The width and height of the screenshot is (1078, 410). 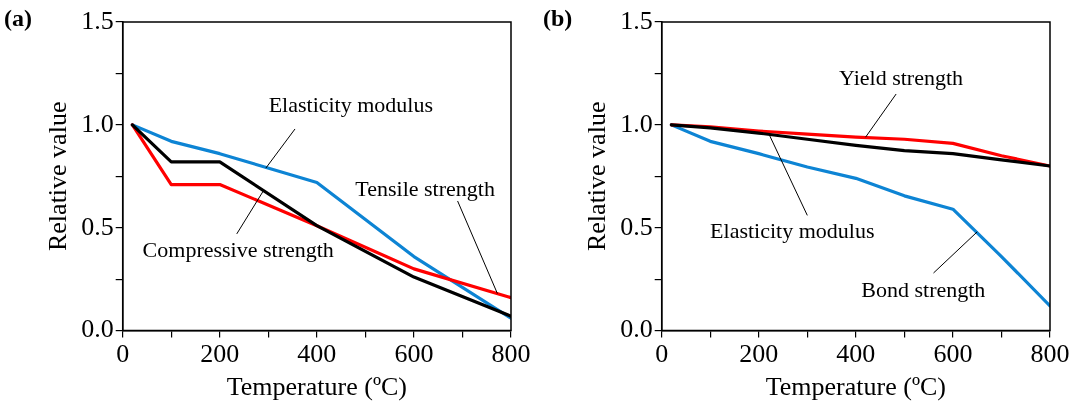 I want to click on chart-title: (a), so click(x=18, y=18).